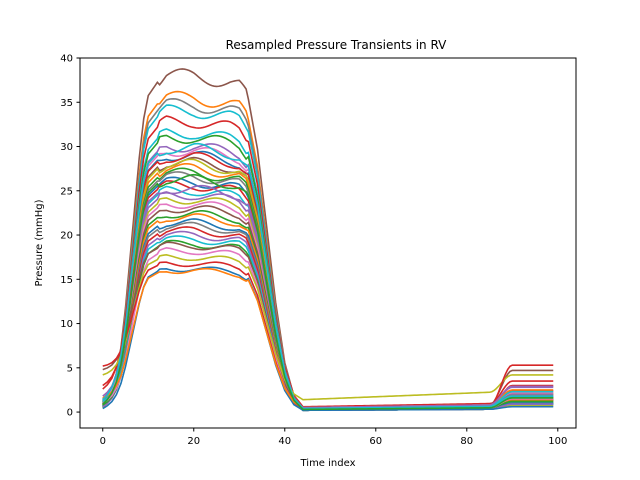 The image size is (640, 480). I want to click on x-tick-label: 80, so click(466, 441).